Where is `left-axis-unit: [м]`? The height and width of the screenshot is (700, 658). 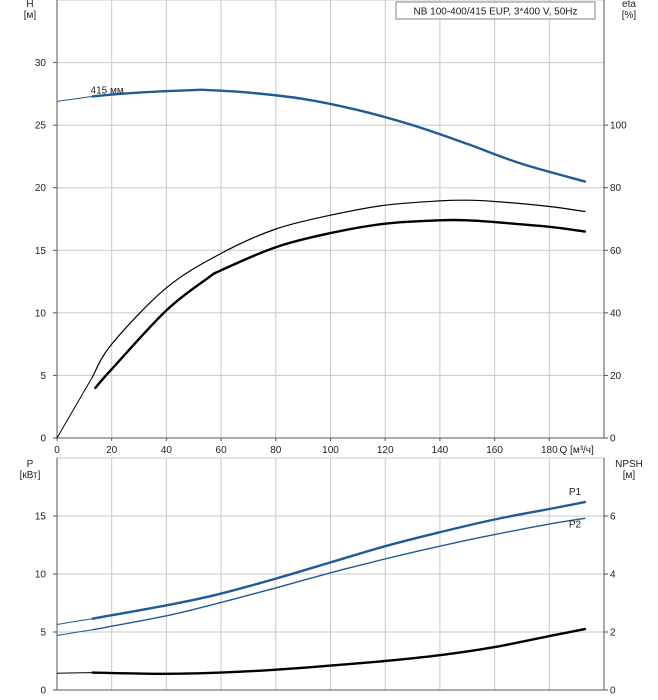
left-axis-unit: [м] is located at coordinates (30, 15).